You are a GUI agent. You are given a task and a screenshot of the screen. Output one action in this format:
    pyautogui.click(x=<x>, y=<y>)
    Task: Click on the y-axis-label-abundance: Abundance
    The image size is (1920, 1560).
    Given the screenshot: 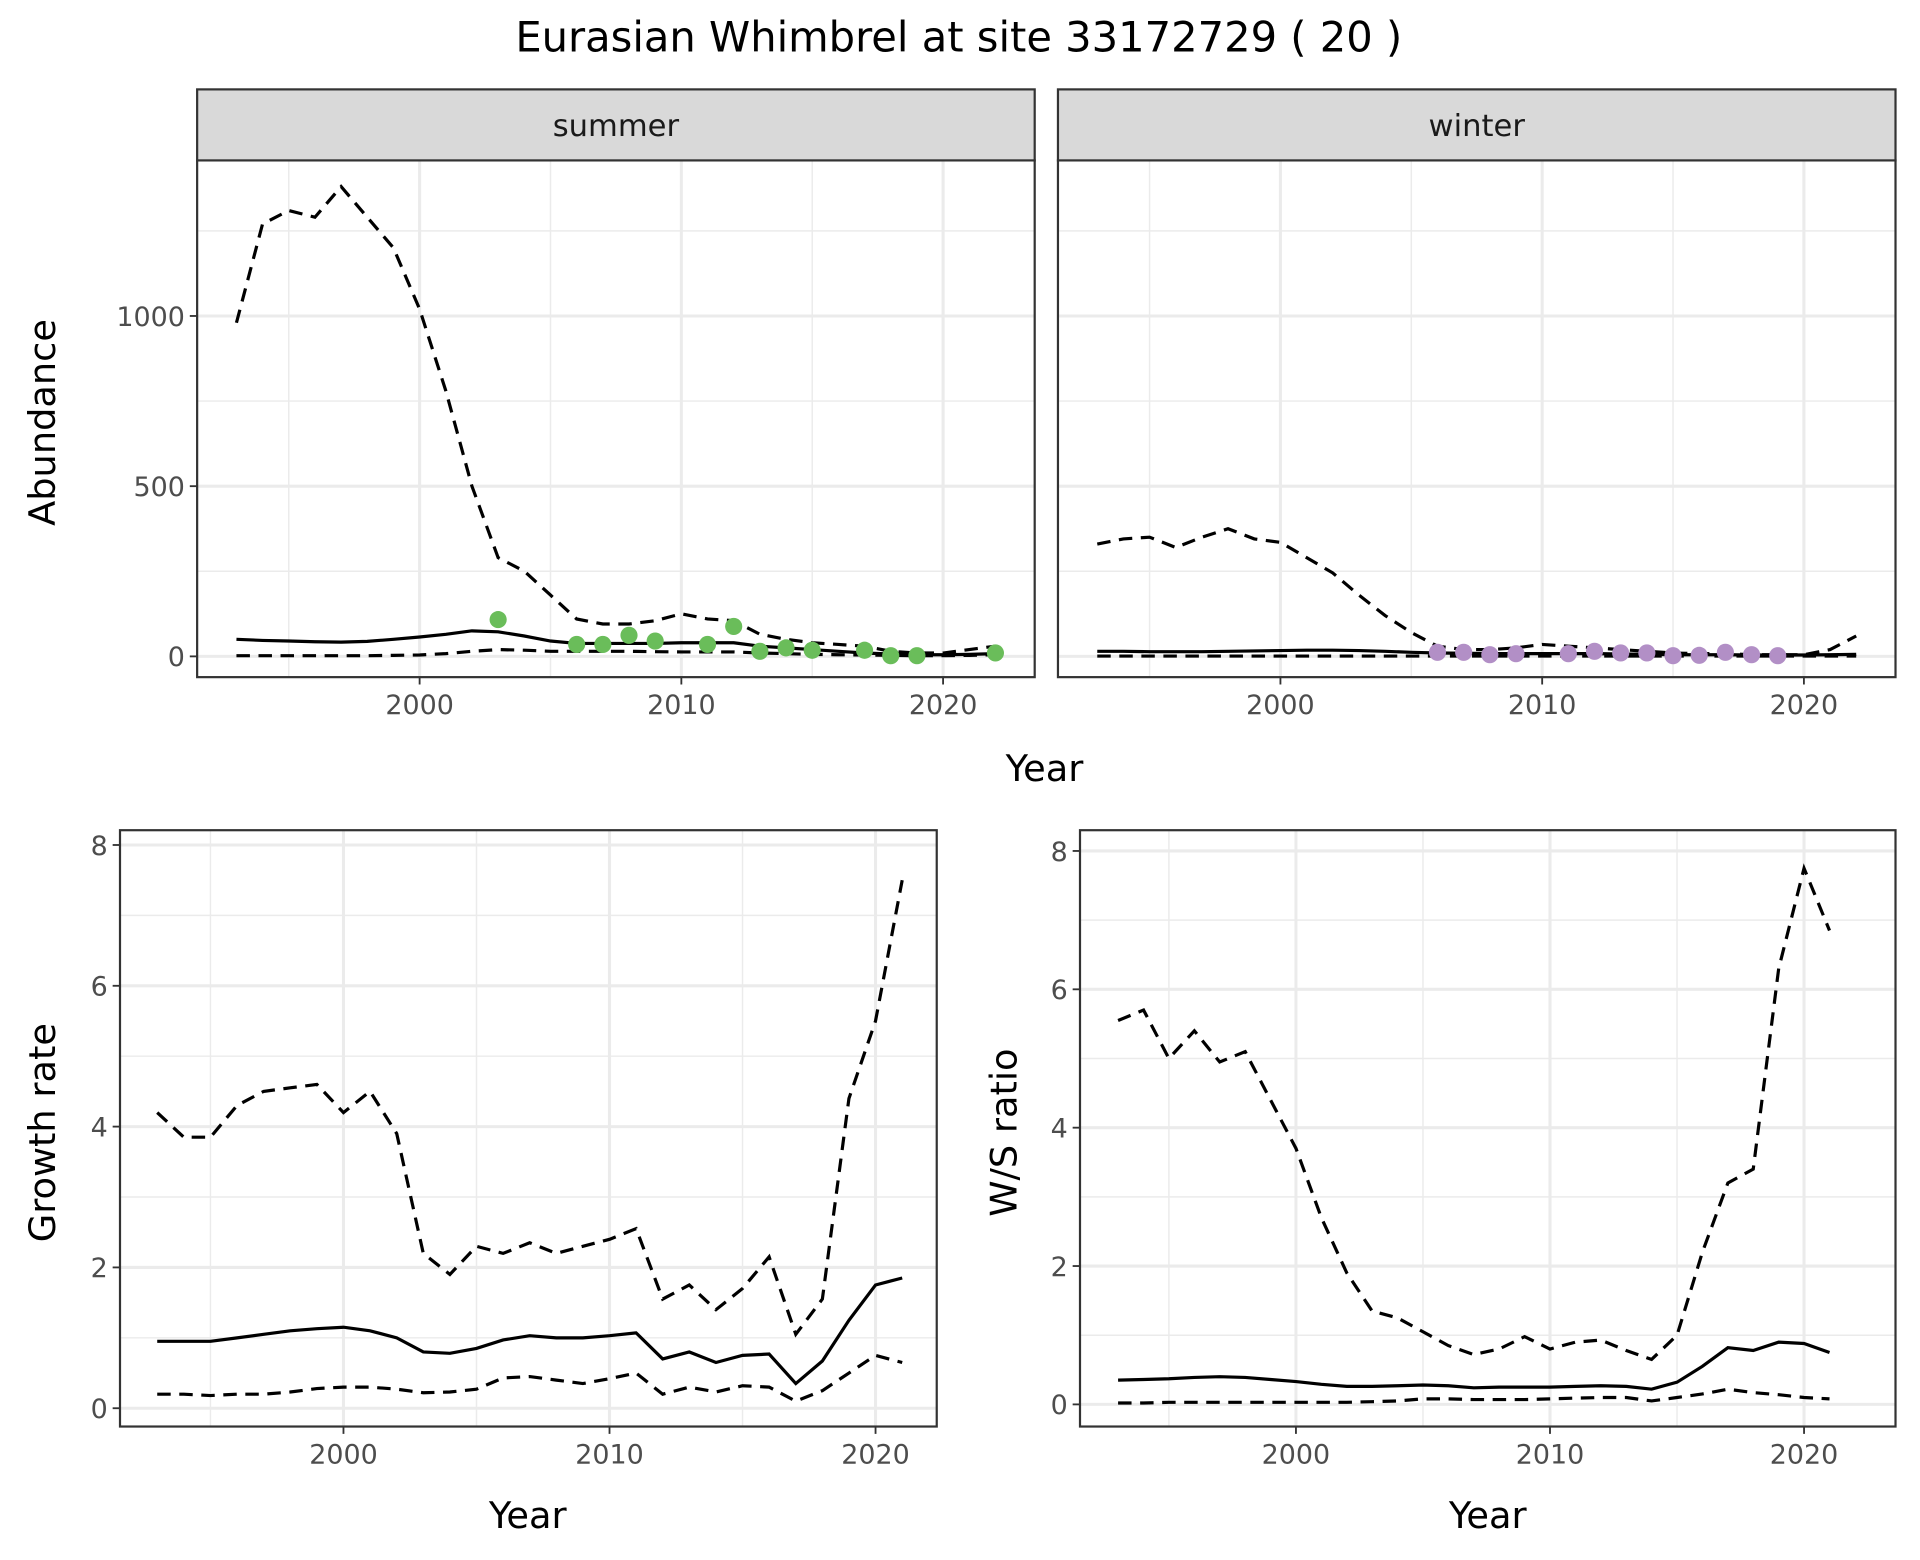 What is the action you would take?
    pyautogui.click(x=42, y=422)
    